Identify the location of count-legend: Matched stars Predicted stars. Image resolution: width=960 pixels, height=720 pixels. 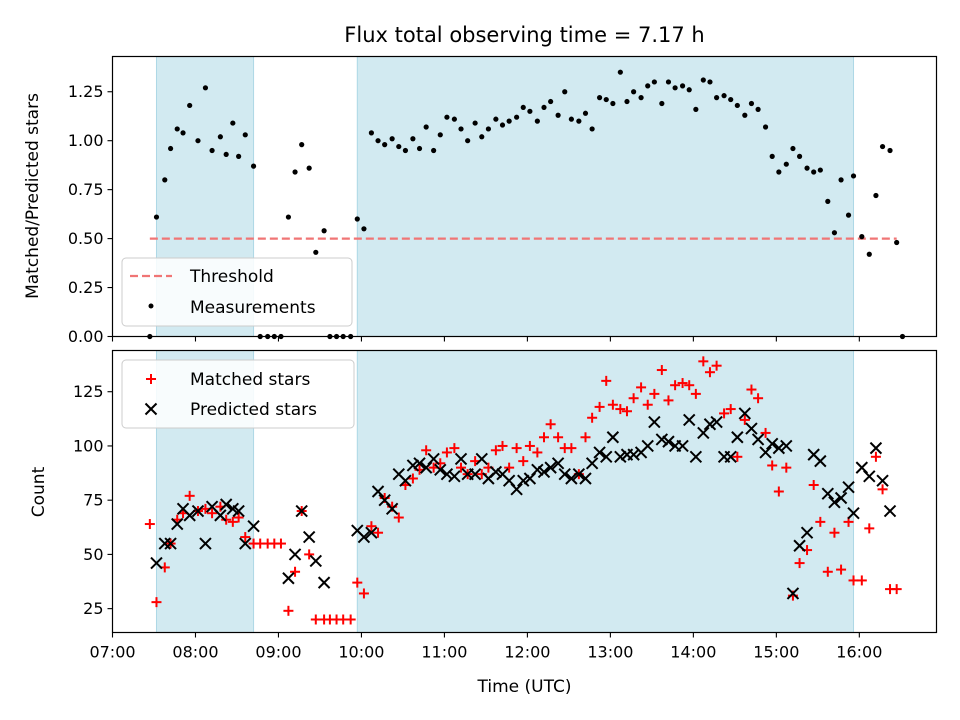
(238, 394).